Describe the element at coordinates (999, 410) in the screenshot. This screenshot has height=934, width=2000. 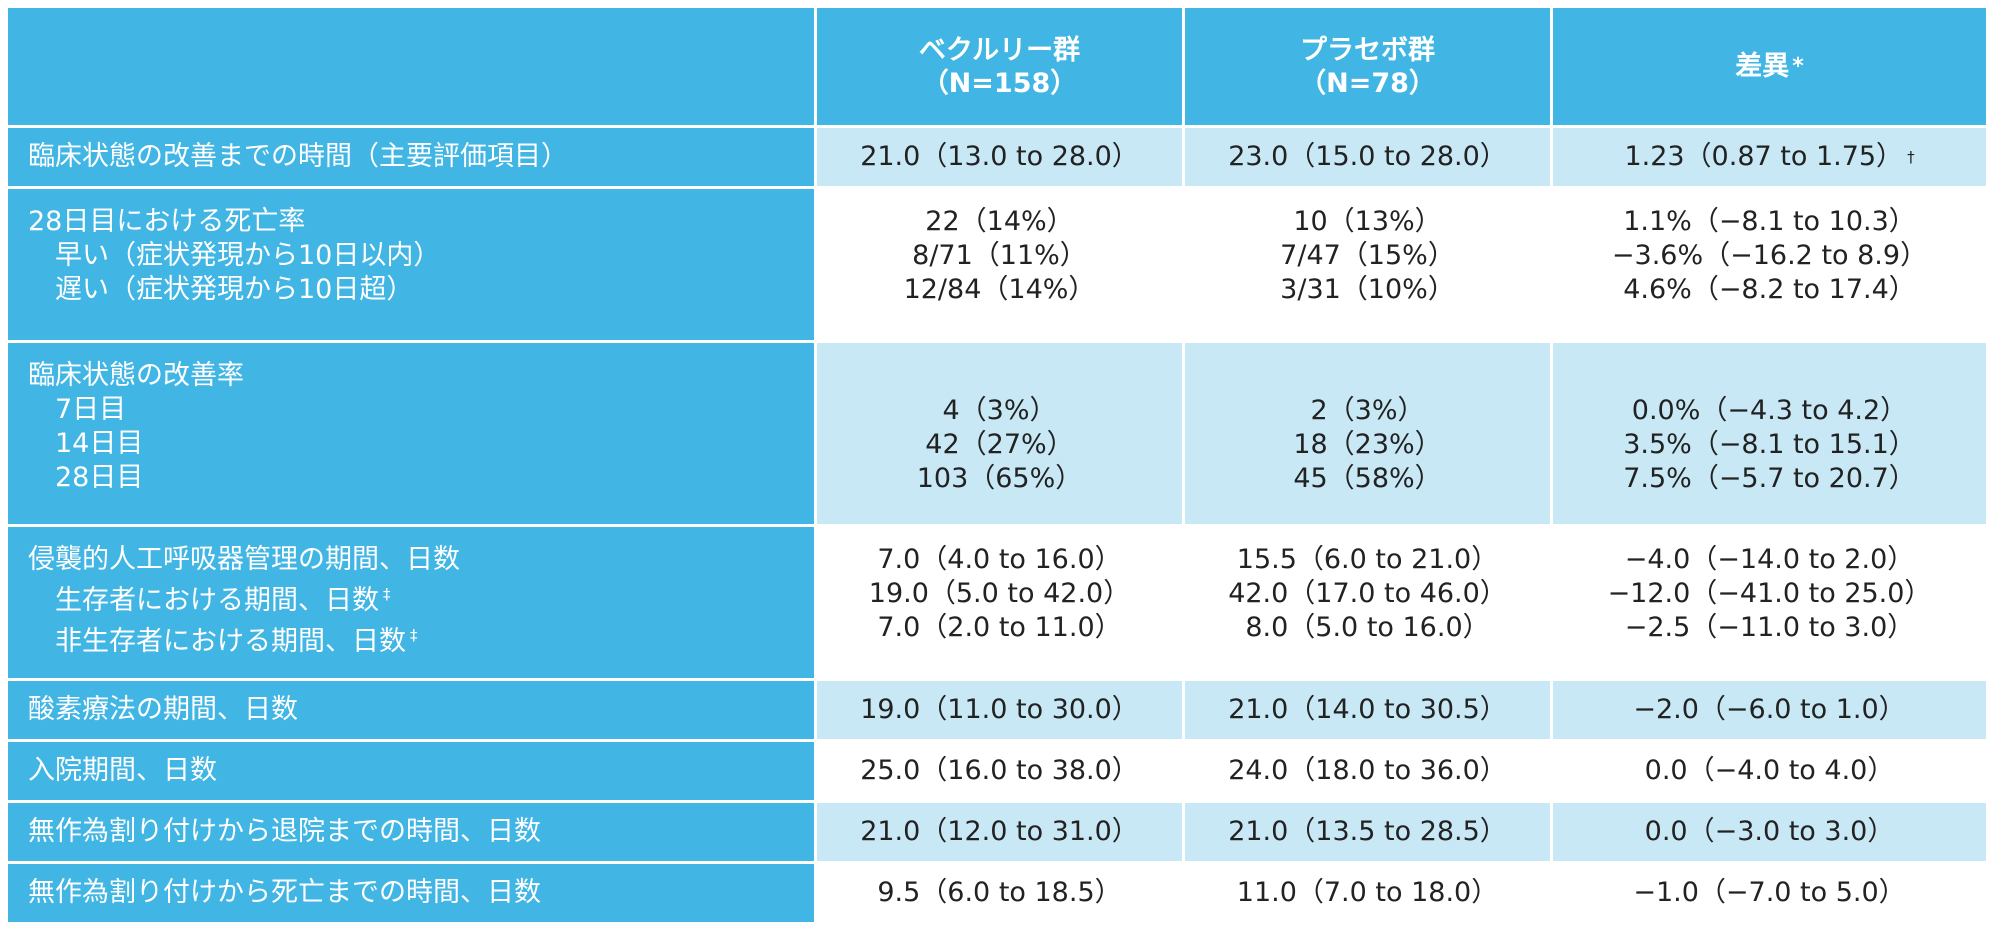
I see `value-text: 4（3%）` at that location.